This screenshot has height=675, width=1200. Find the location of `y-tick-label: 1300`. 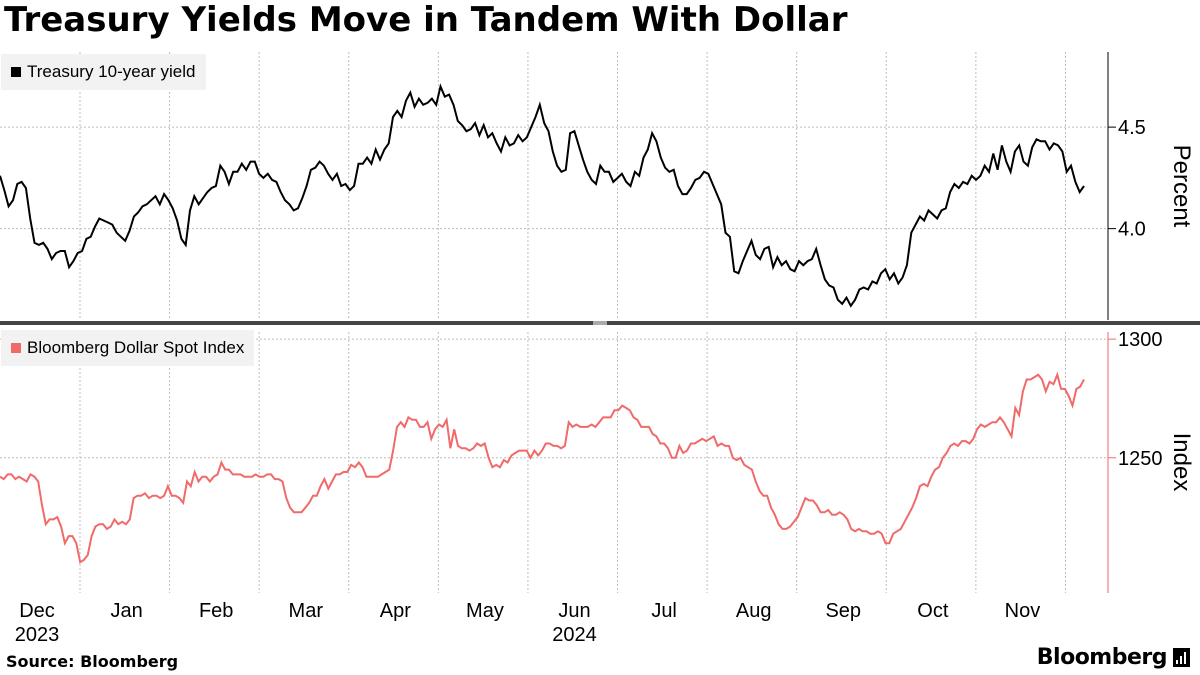

y-tick-label: 1300 is located at coordinates (1140, 340).